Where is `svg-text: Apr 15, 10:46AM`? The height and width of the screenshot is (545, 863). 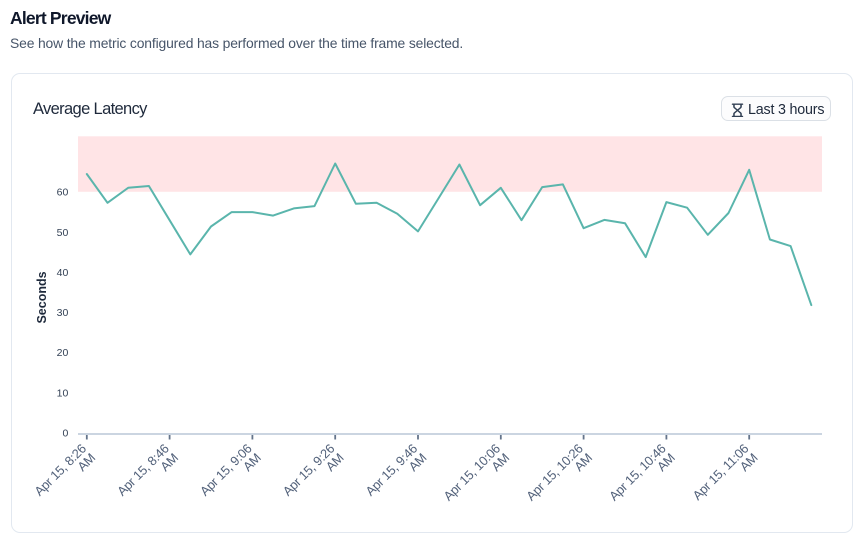 svg-text: Apr 15, 10:46AM is located at coordinates (642, 477).